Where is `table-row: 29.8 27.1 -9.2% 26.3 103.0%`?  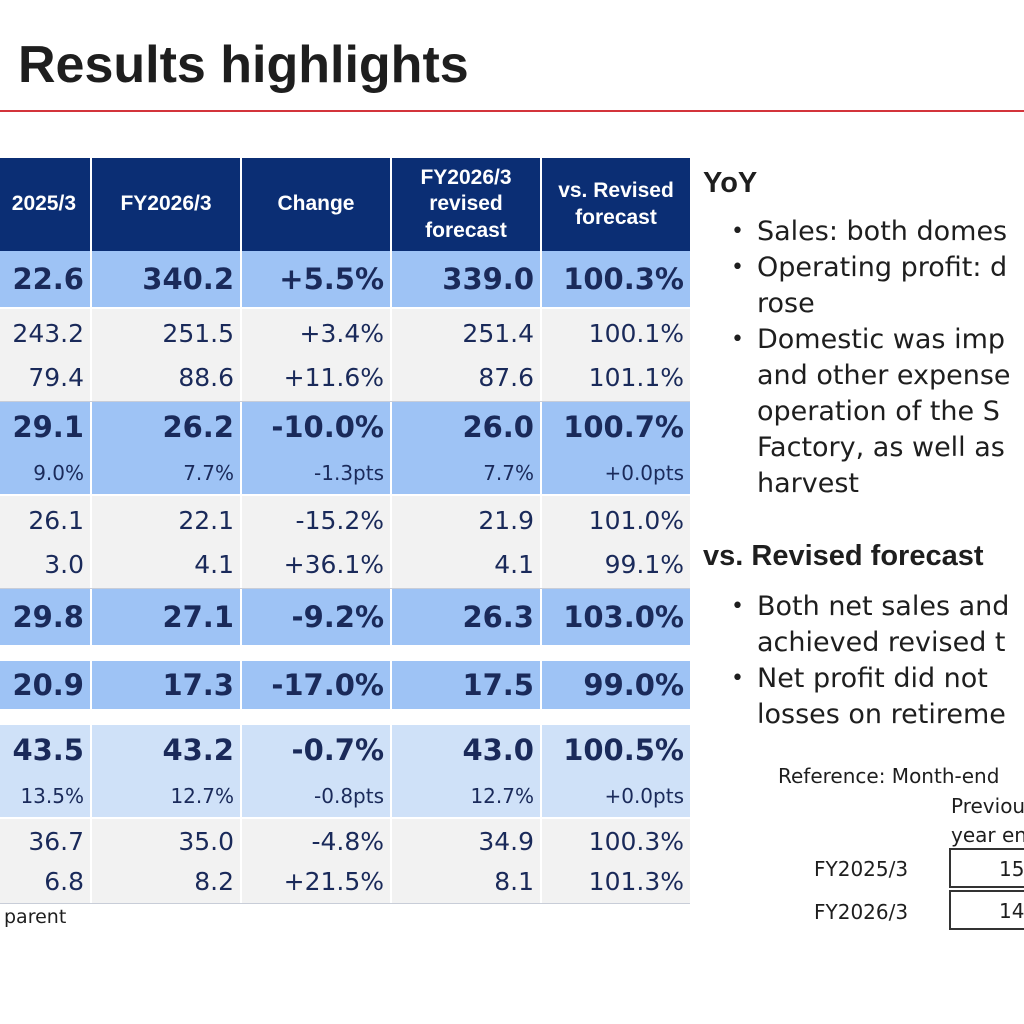
table-row: 29.8 27.1 -9.2% 26.3 103.0% is located at coordinates (345, 618).